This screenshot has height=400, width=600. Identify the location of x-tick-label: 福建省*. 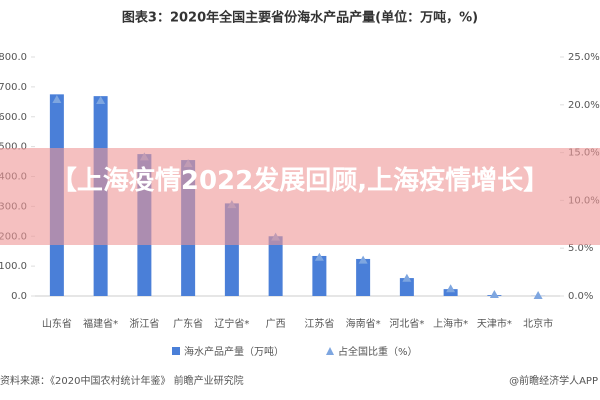
(100, 323).